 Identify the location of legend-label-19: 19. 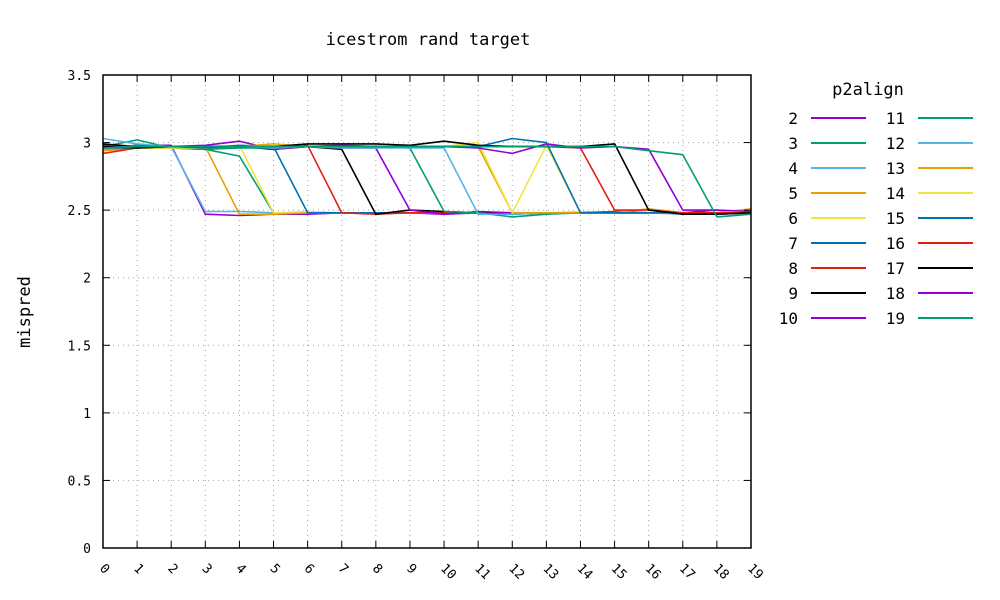
(895, 318).